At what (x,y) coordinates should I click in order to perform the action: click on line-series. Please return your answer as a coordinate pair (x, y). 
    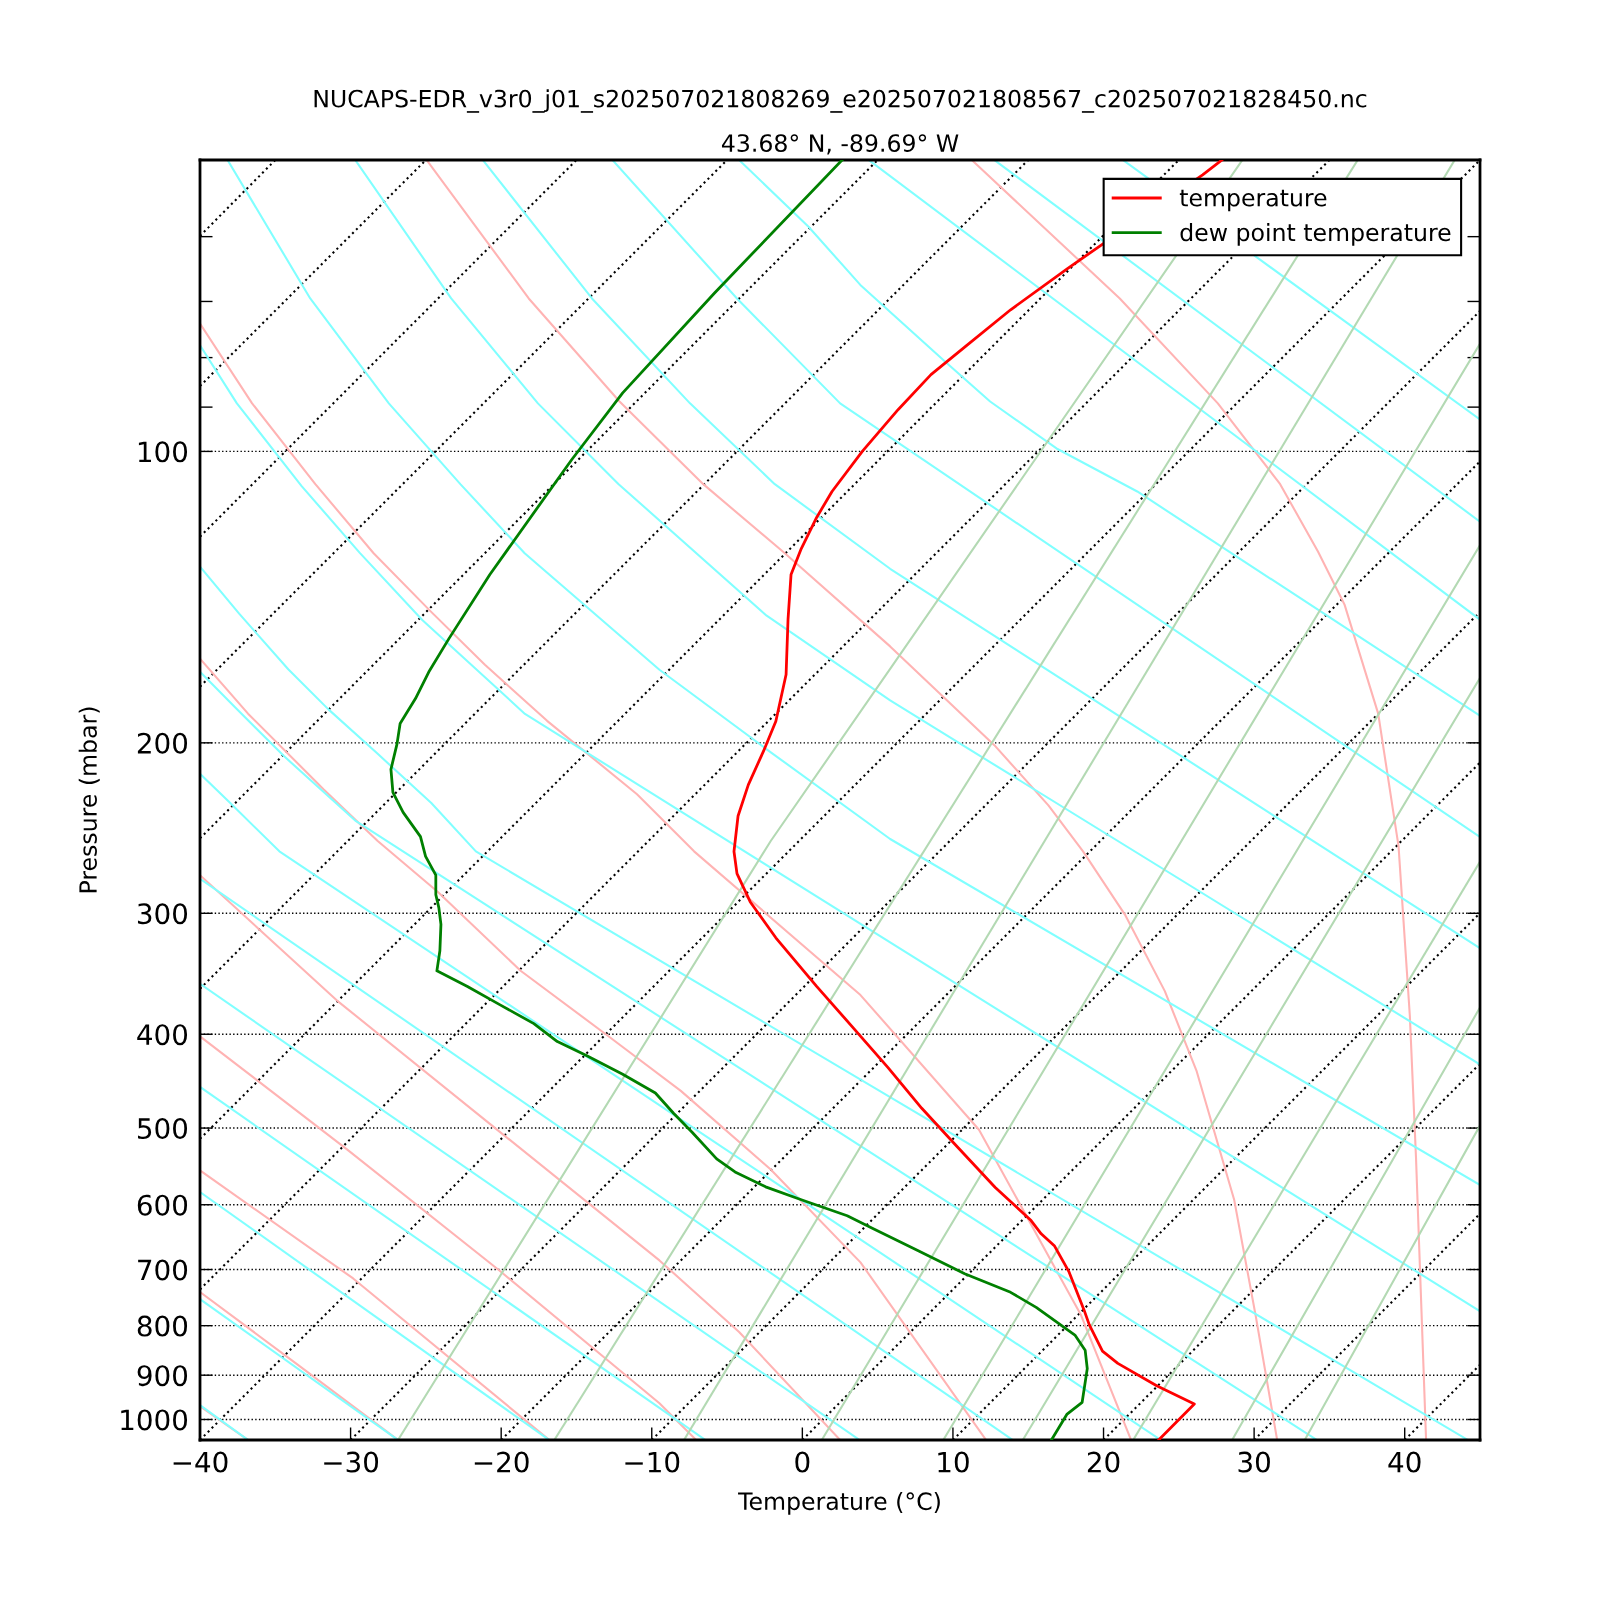
    Looking at the image, I should click on (521, 1157).